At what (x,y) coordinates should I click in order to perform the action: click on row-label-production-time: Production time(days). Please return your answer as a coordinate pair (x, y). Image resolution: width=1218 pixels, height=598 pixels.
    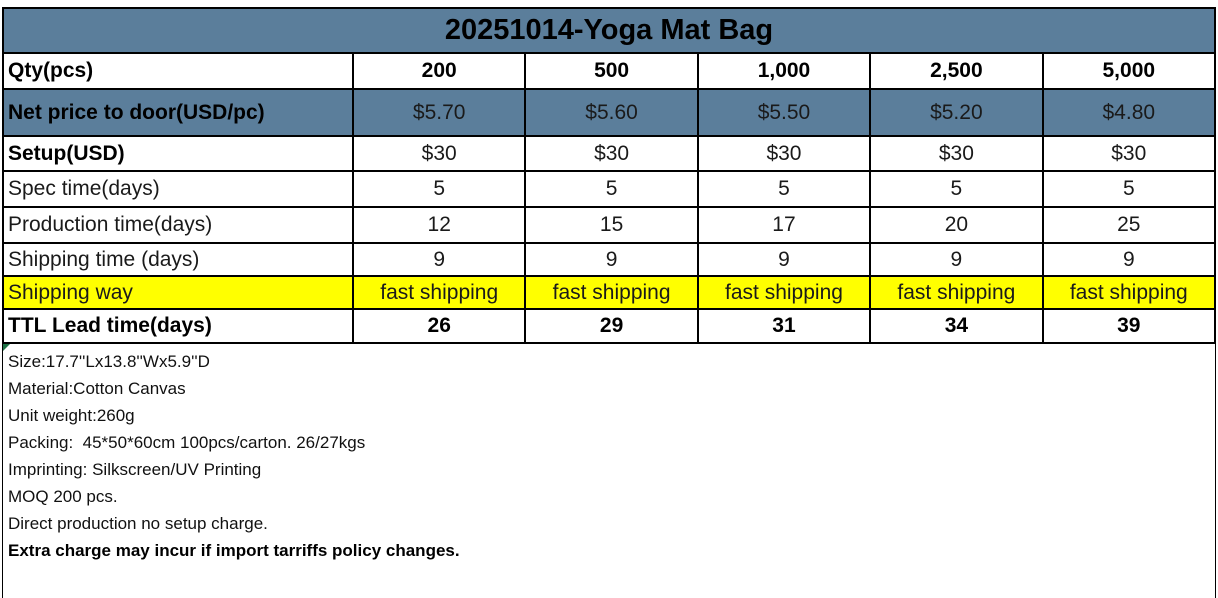
    Looking at the image, I should click on (178, 225).